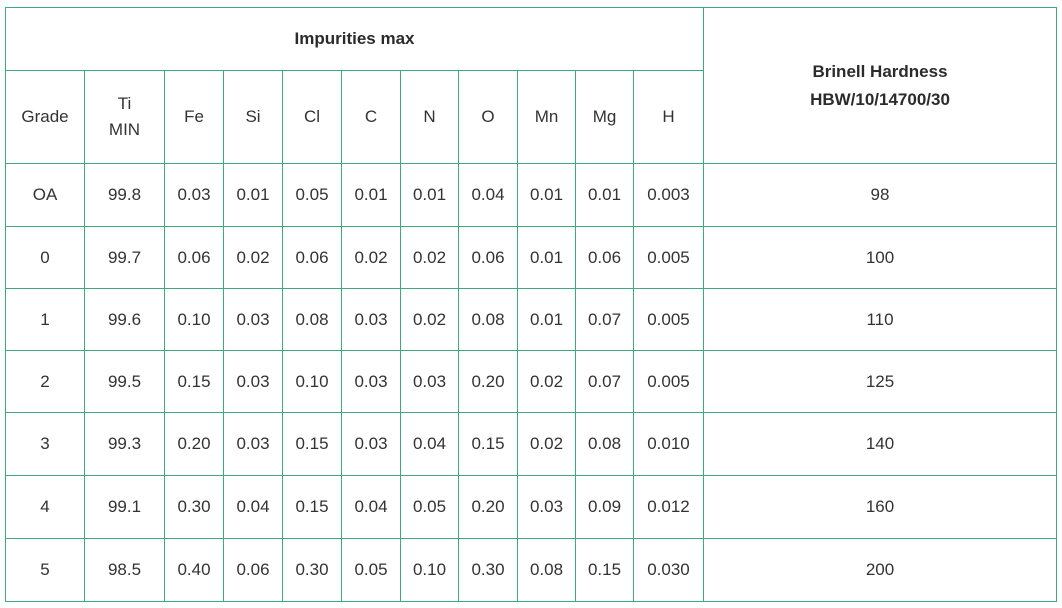 This screenshot has width=1062, height=608. Describe the element at coordinates (124, 570) in the screenshot. I see `cell: 98.5` at that location.